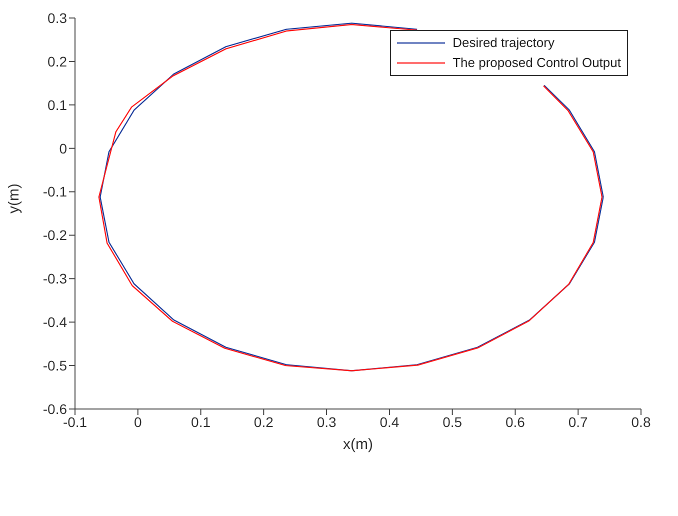 This screenshot has height=516, width=678. Describe the element at coordinates (201, 422) in the screenshot. I see `x-tick-label: 0.1` at that location.